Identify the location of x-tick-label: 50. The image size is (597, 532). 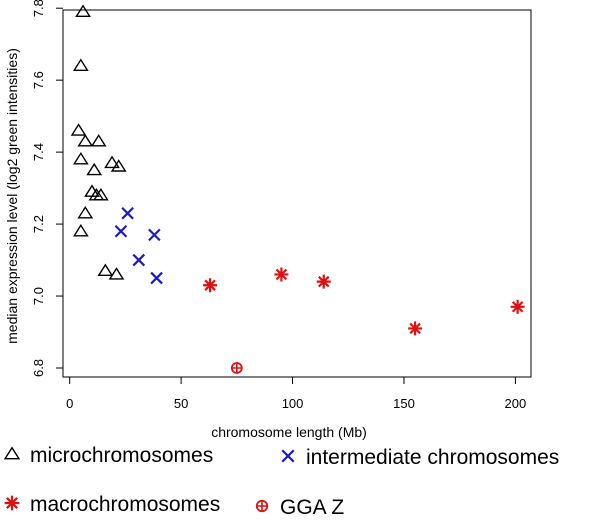
(181, 403).